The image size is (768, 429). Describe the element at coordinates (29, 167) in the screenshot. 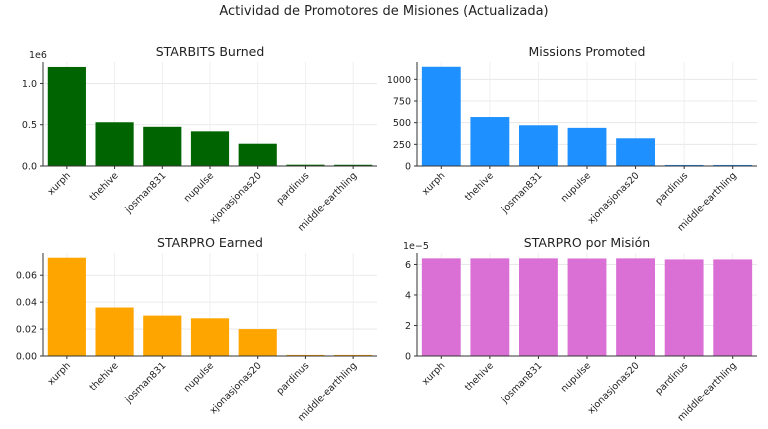

I see `y-tick-label: 0.0` at that location.